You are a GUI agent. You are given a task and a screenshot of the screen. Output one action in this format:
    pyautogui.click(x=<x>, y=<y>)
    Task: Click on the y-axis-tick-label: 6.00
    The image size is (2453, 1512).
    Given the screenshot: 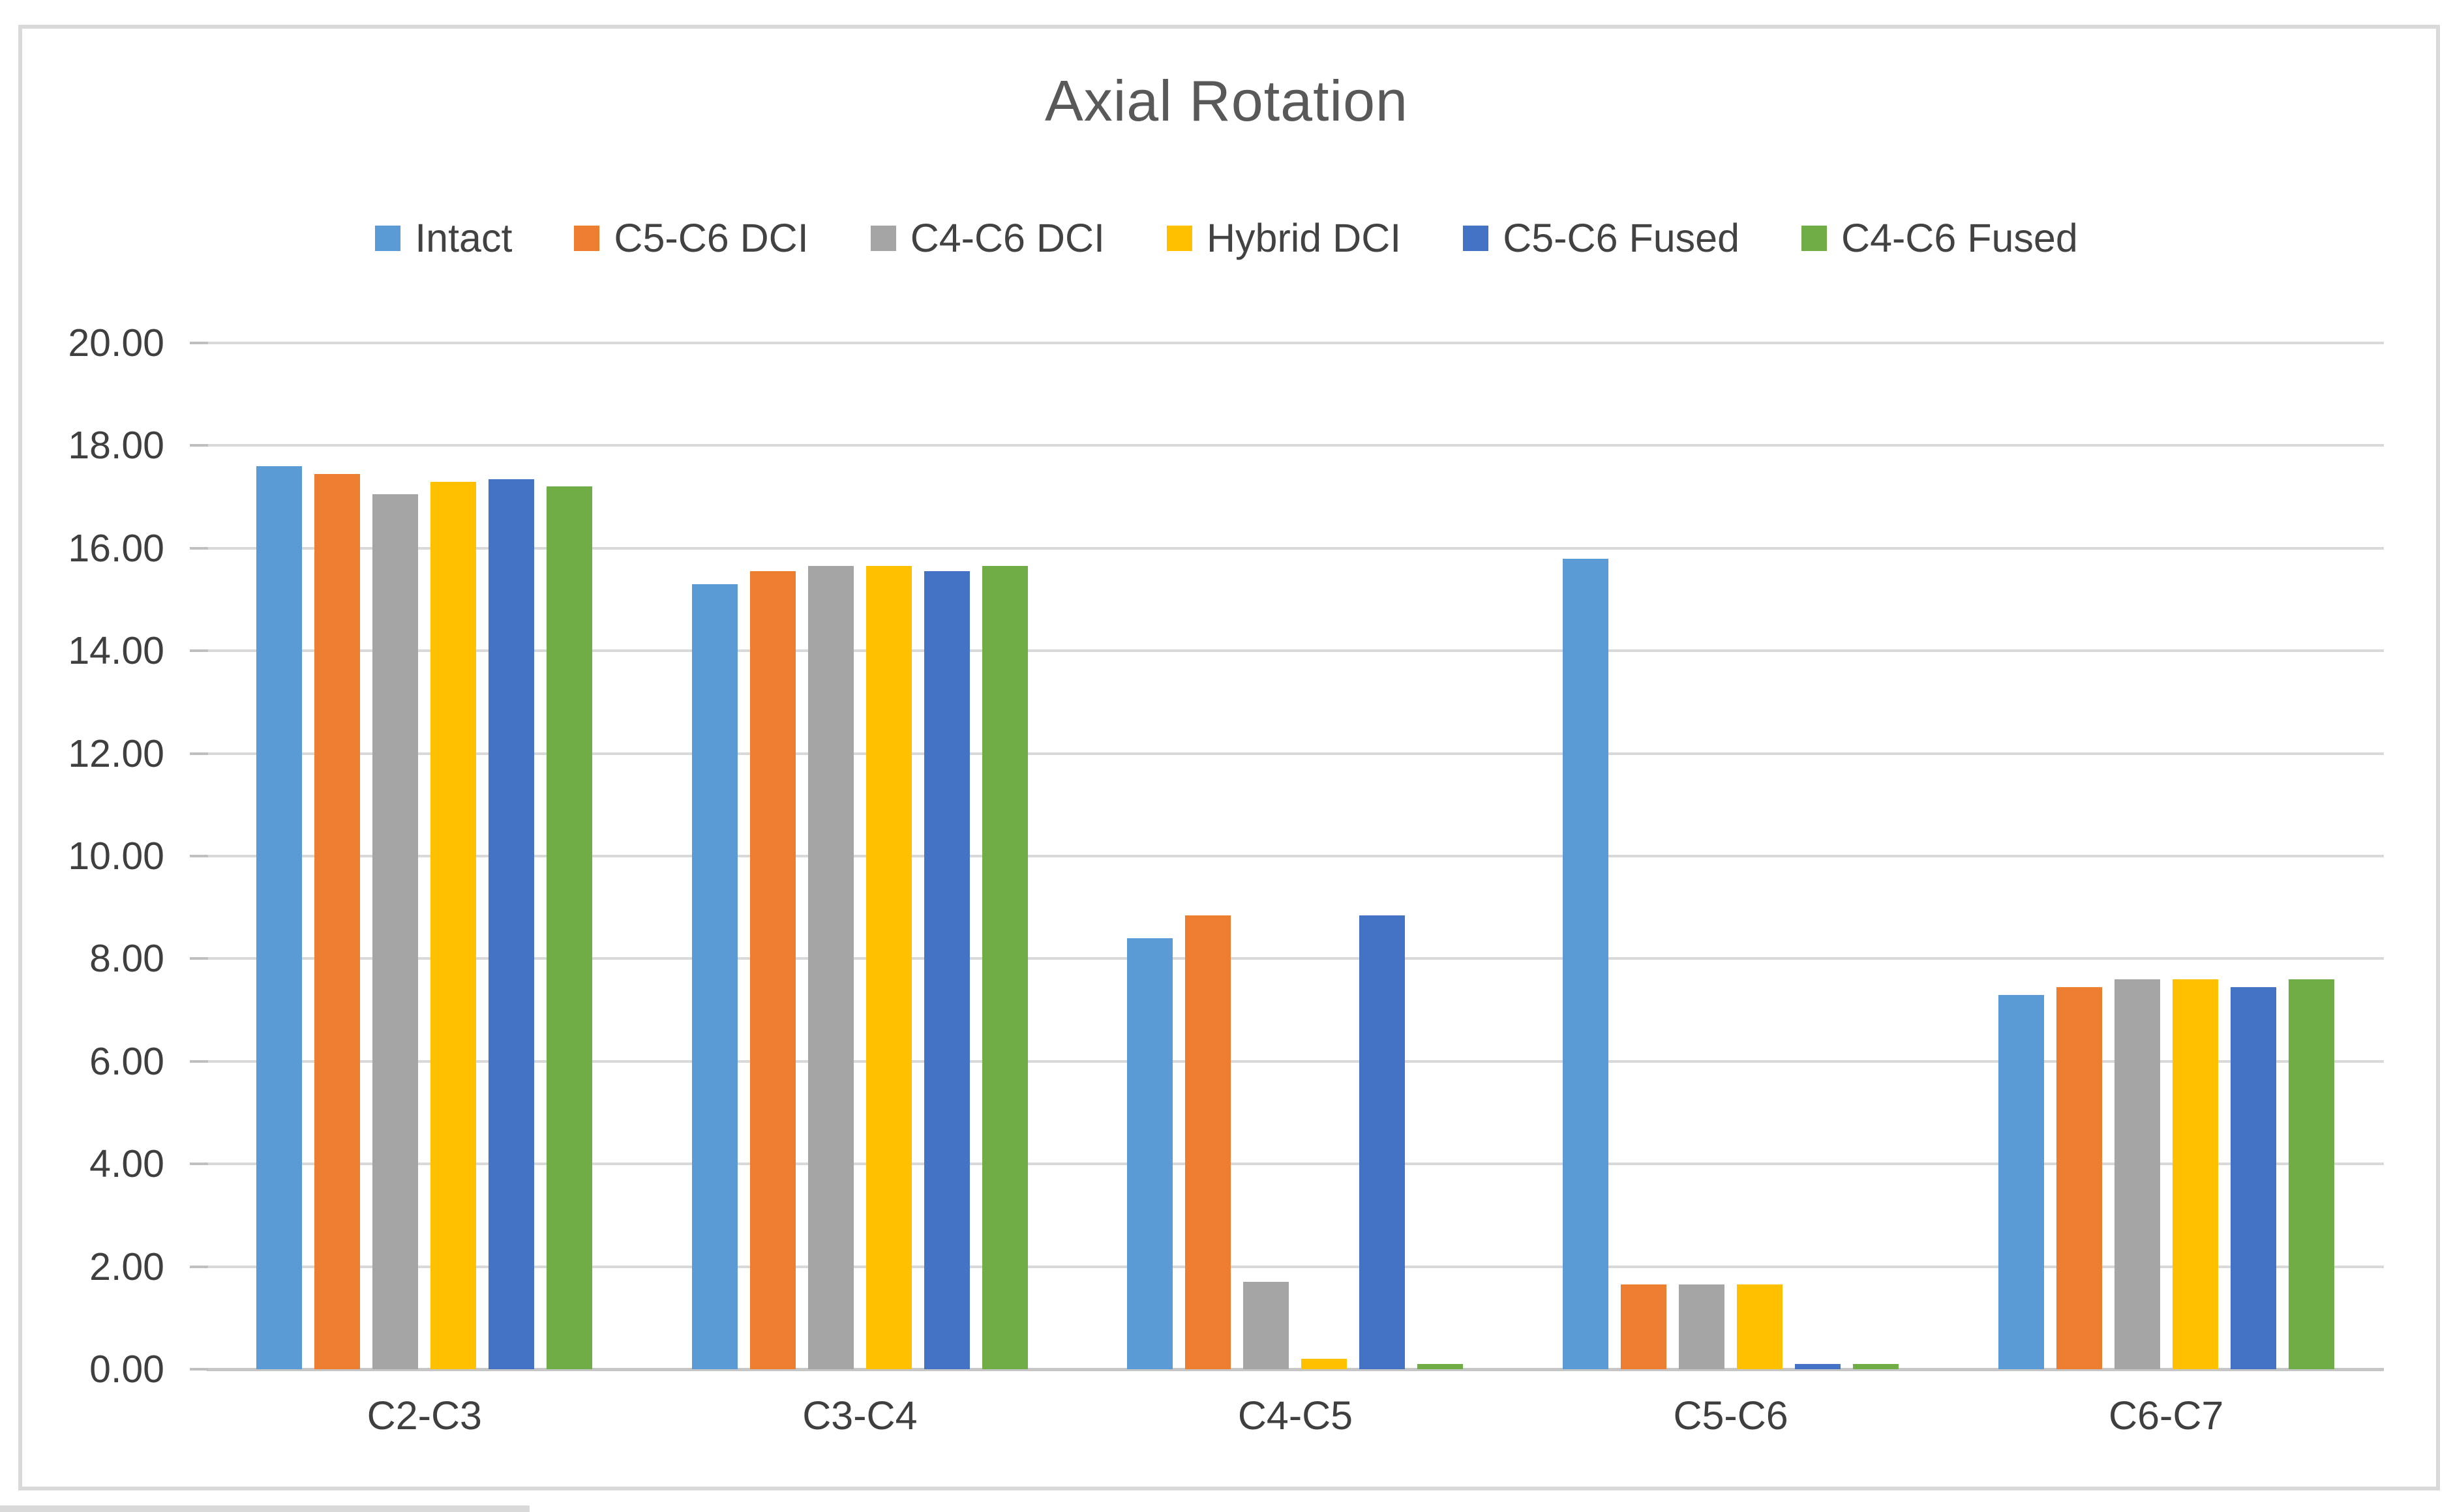 What is the action you would take?
    pyautogui.click(x=126, y=1061)
    